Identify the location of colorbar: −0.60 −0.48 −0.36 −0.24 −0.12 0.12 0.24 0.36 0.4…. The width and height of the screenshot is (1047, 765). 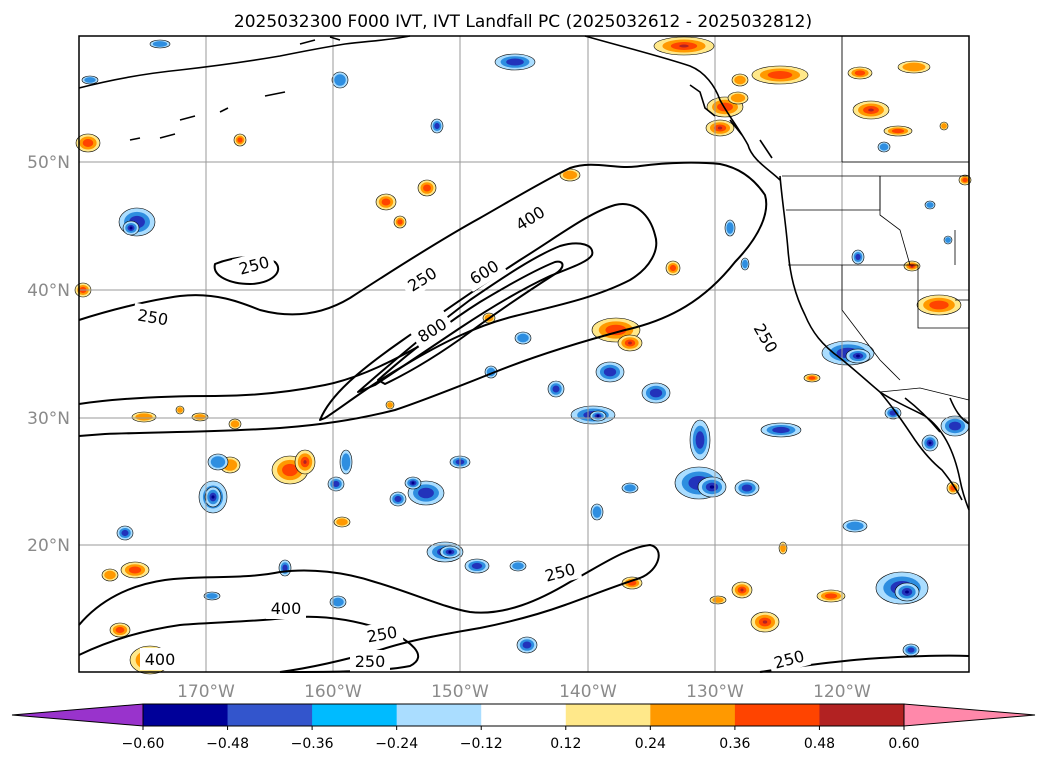
(523, 727).